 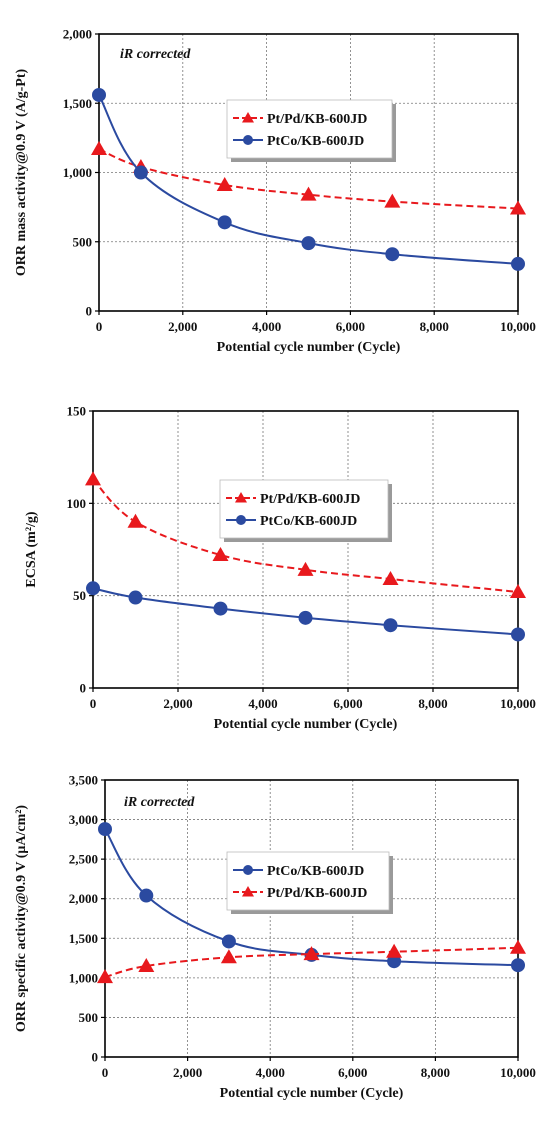 What do you see at coordinates (21, 919) in the screenshot?
I see `y-axis-label: ORR specific activity@0.9 V (μA/cm²)` at bounding box center [21, 919].